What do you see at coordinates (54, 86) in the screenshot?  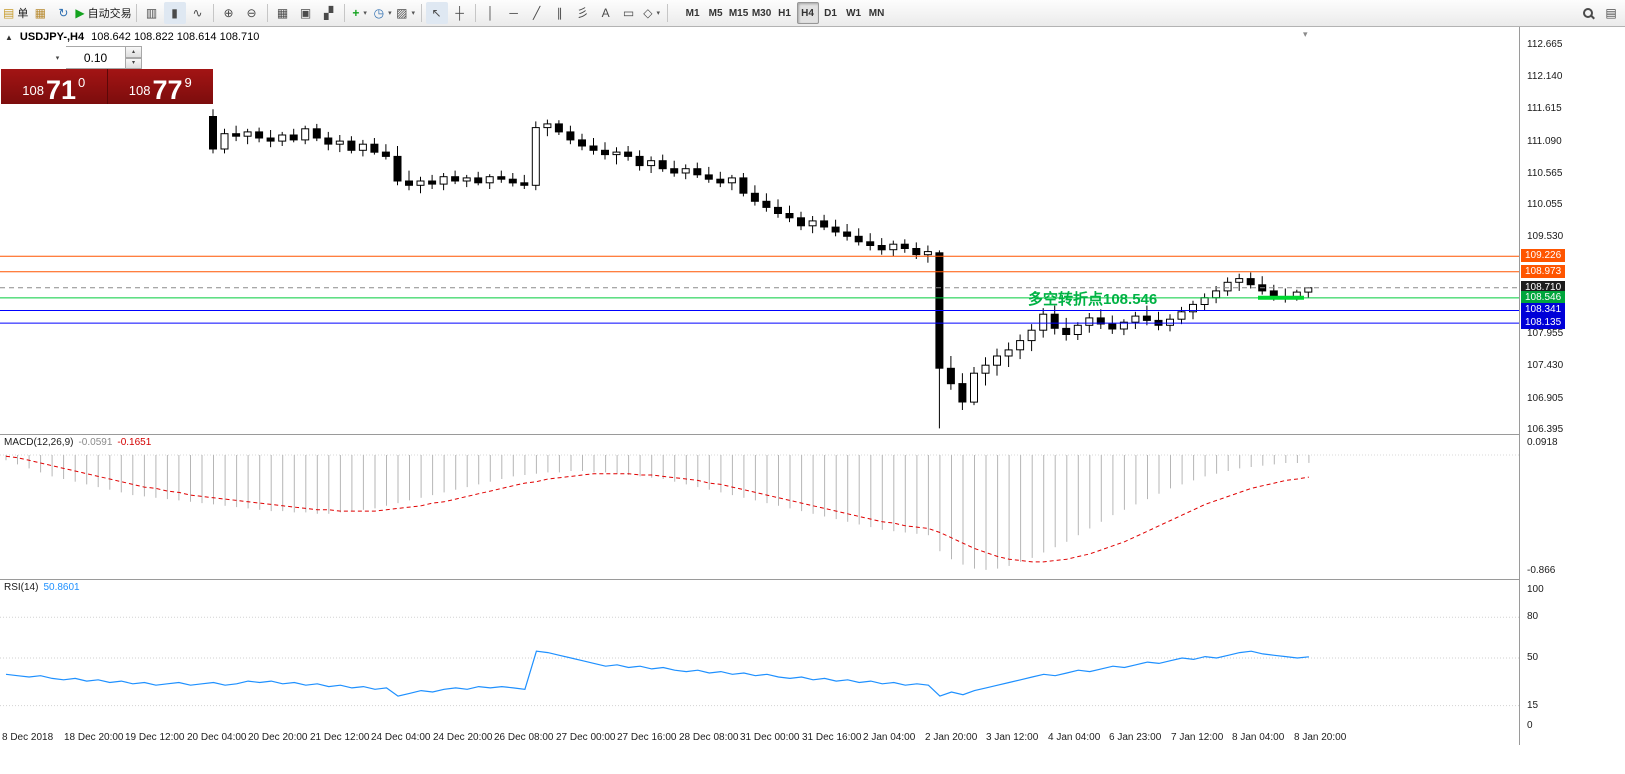 I see `sell-price-display: 108 71 0` at bounding box center [54, 86].